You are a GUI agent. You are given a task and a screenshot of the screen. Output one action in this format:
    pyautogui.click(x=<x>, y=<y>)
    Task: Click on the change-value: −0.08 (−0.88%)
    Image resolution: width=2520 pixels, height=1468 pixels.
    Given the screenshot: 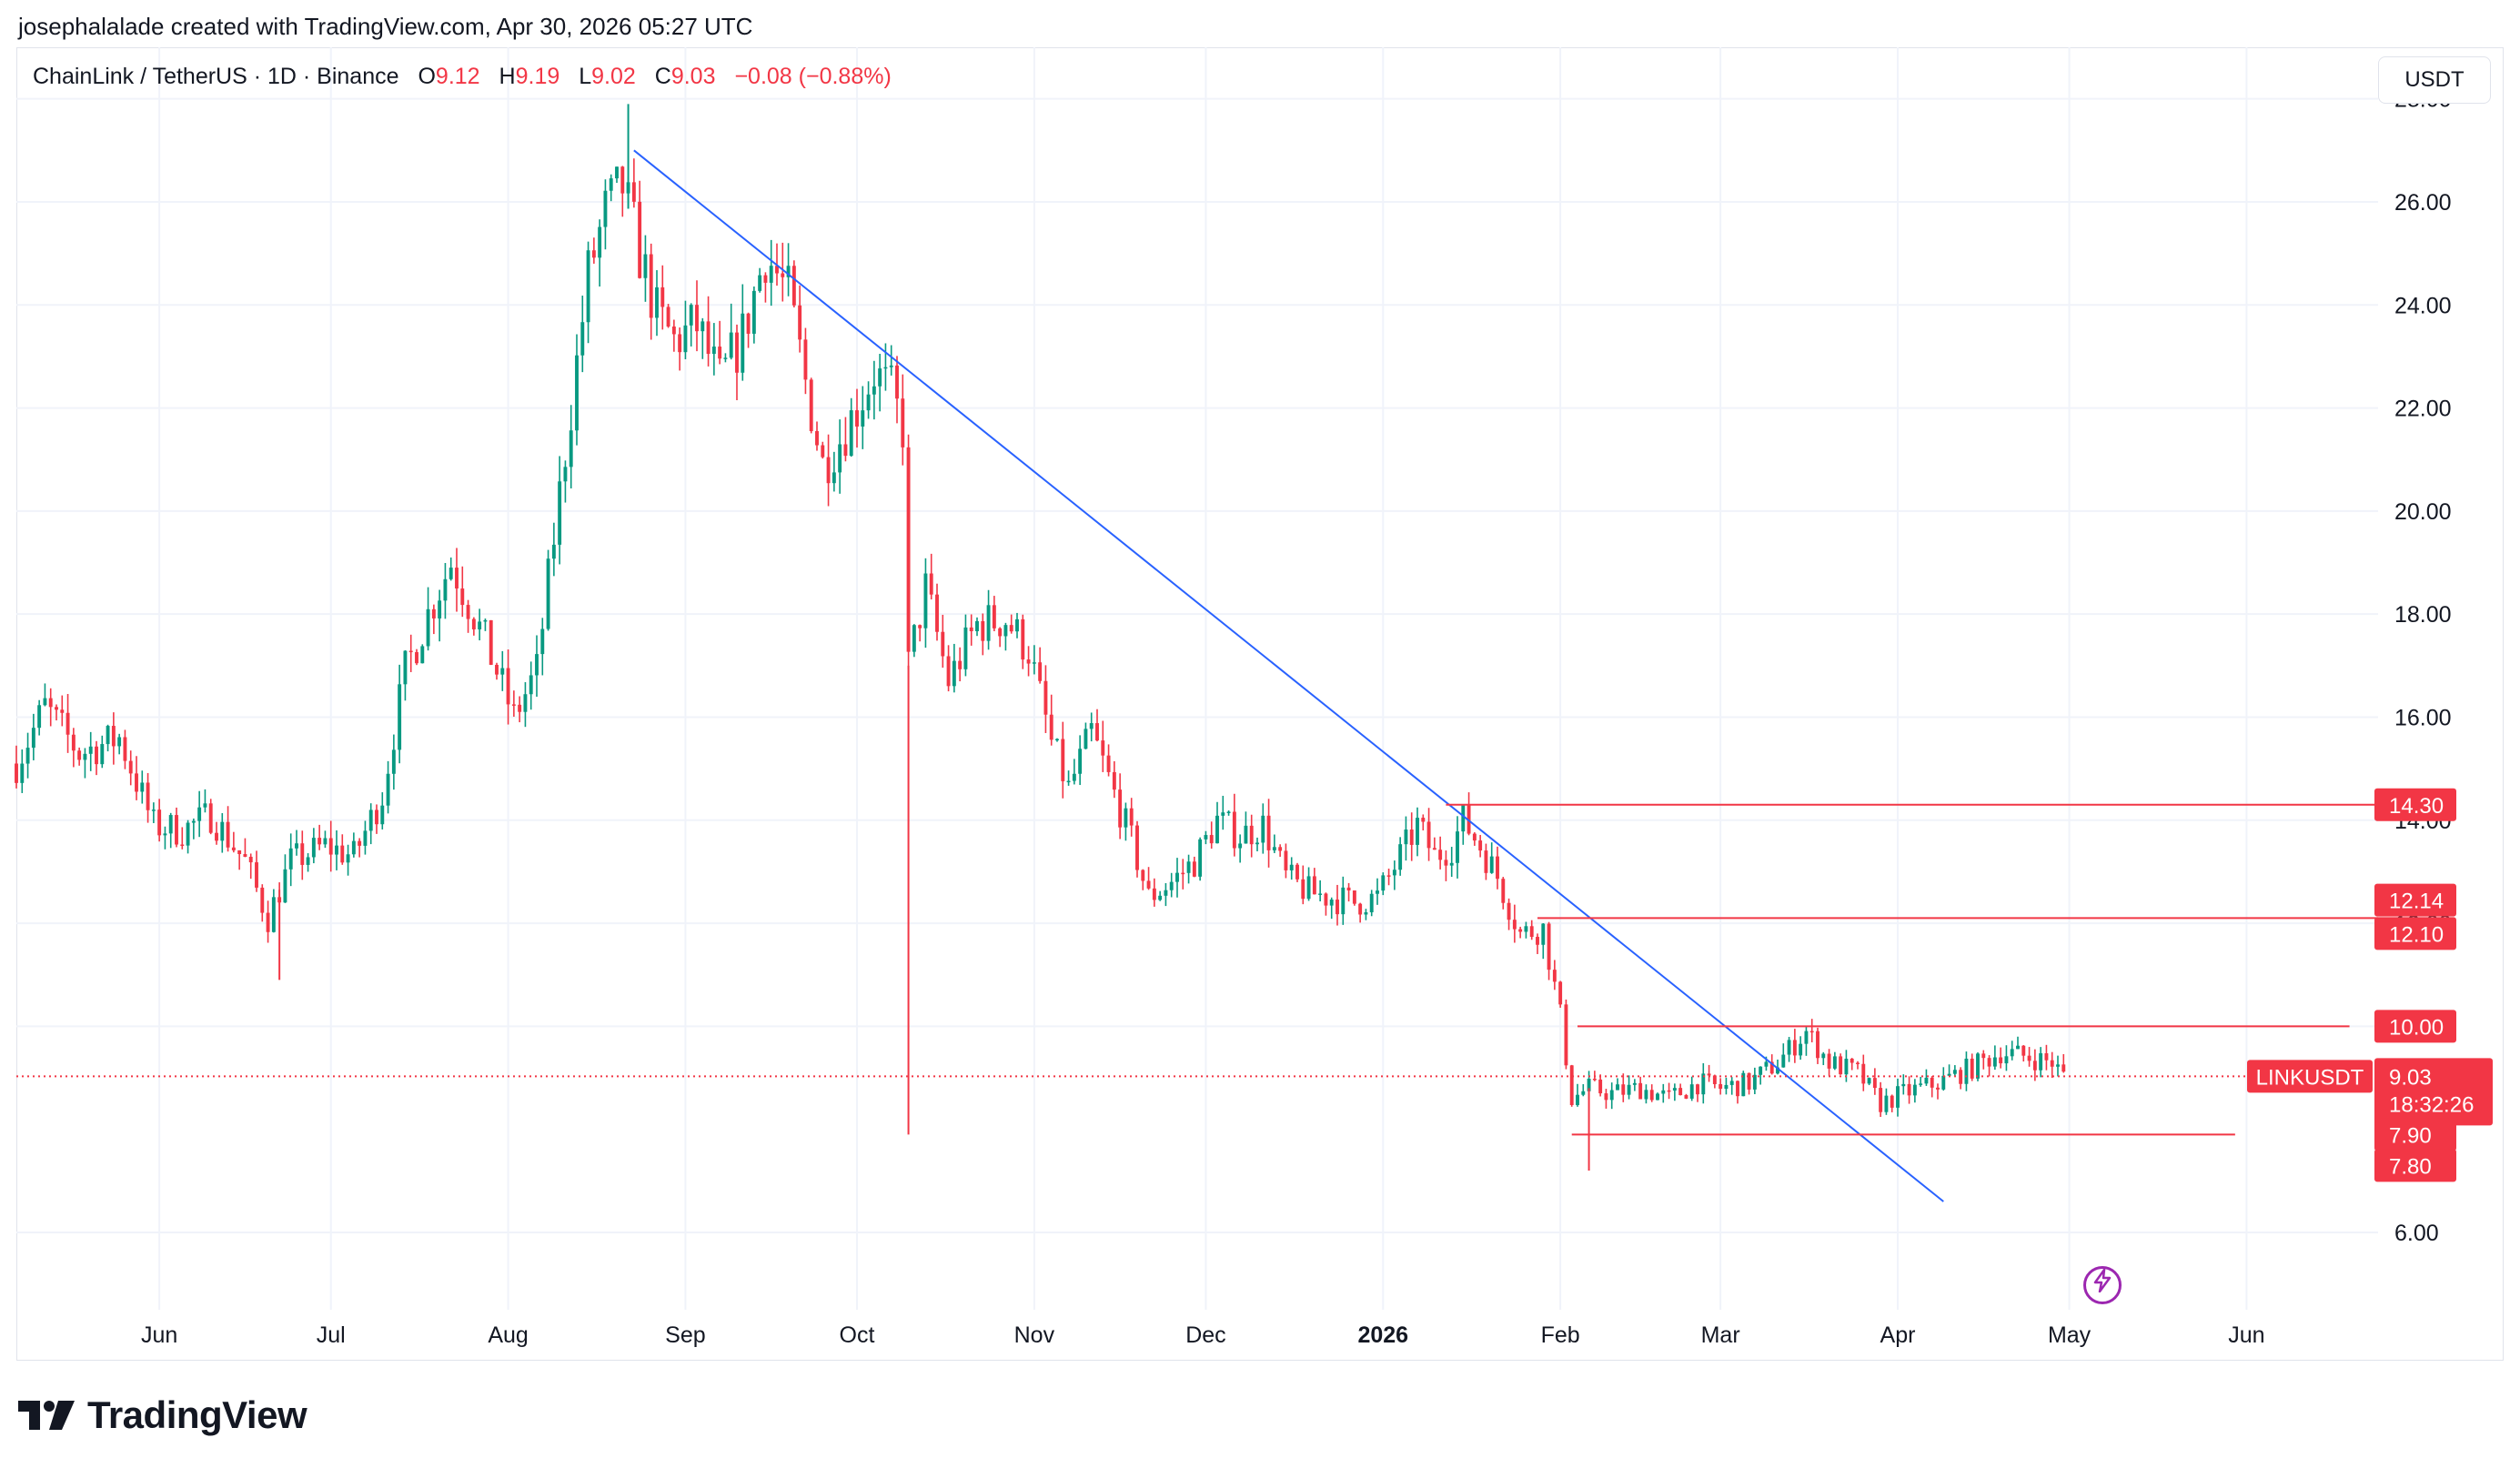 What is the action you would take?
    pyautogui.click(x=813, y=76)
    